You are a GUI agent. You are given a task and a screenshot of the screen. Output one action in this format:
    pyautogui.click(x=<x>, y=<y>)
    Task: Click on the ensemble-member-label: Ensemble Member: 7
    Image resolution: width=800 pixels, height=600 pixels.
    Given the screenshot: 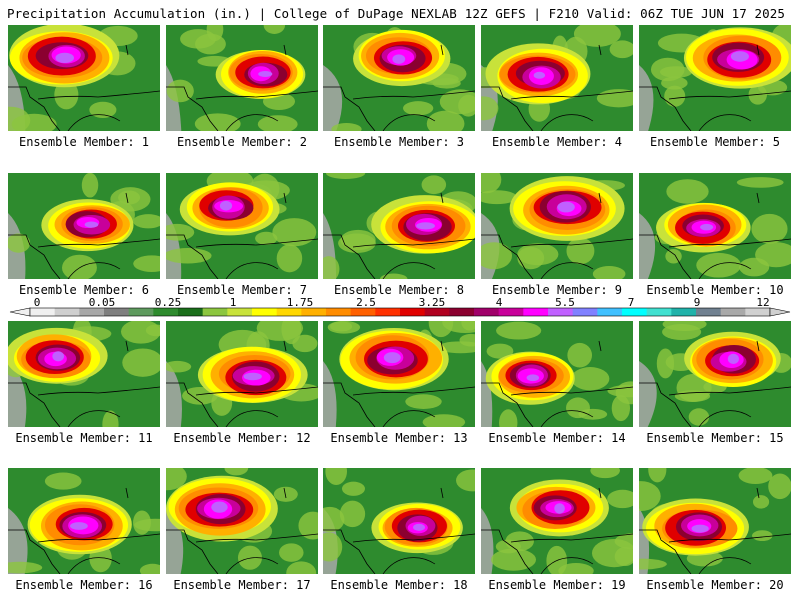 What is the action you would take?
    pyautogui.click(x=242, y=290)
    